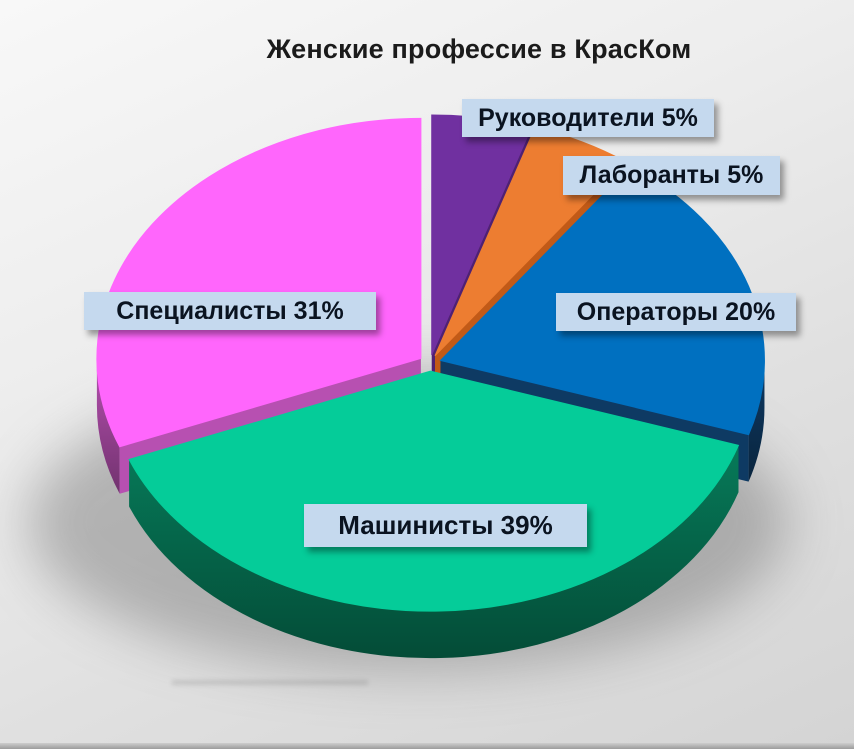  I want to click on callout-operatory: Операторы 20%, so click(676, 312).